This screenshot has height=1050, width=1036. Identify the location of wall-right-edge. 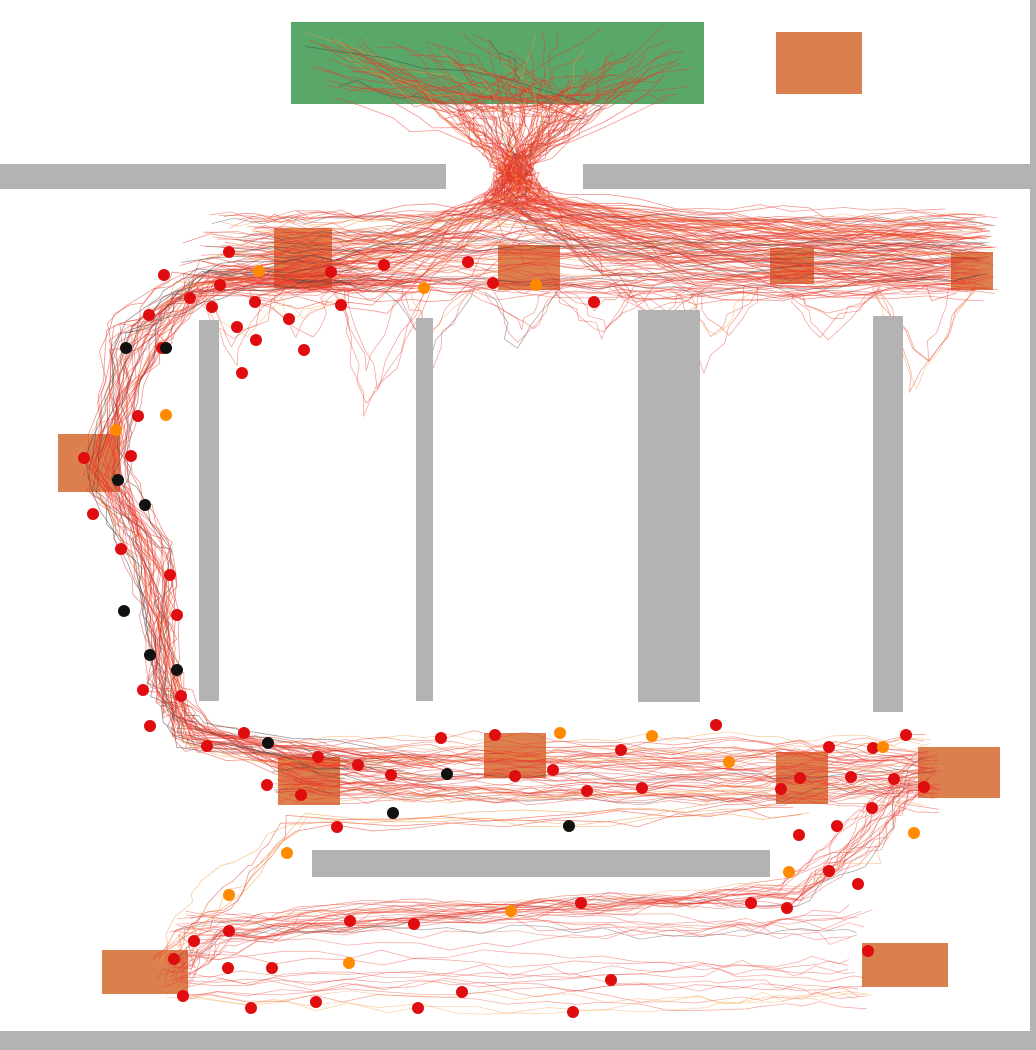
(1033, 525).